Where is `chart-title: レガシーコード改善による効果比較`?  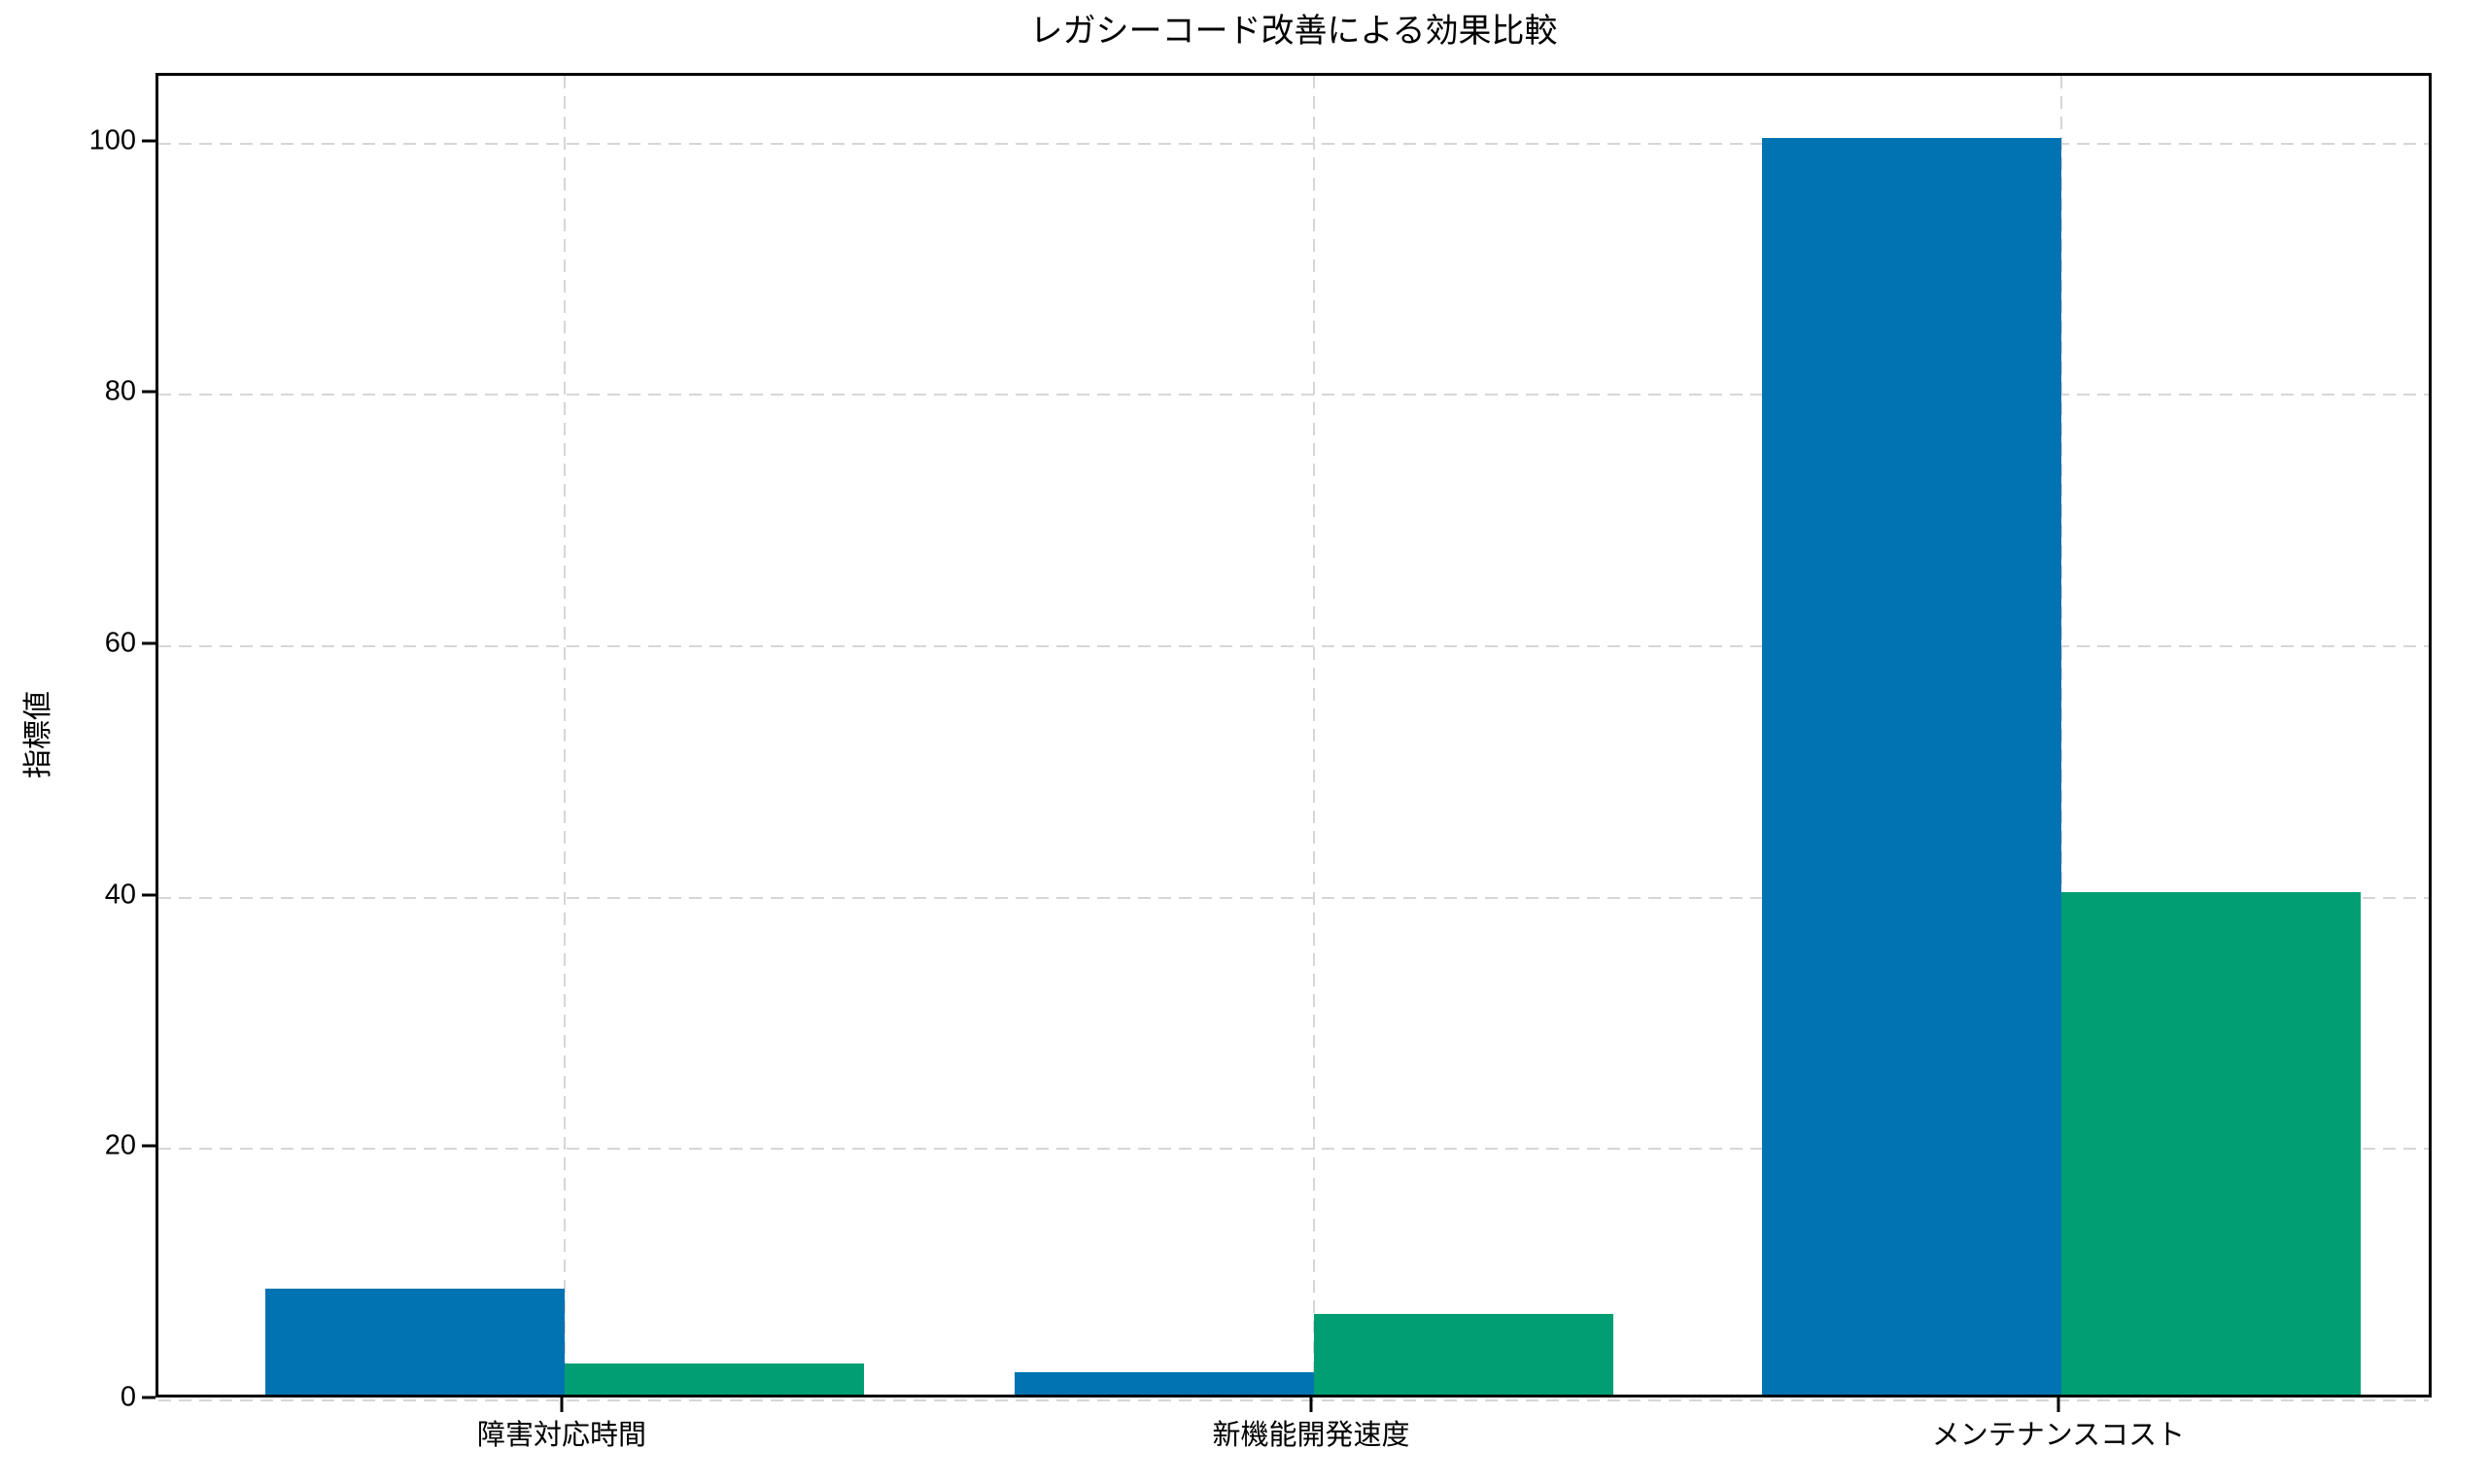
chart-title: レガシーコード改善による効果比較 is located at coordinates (1293, 31).